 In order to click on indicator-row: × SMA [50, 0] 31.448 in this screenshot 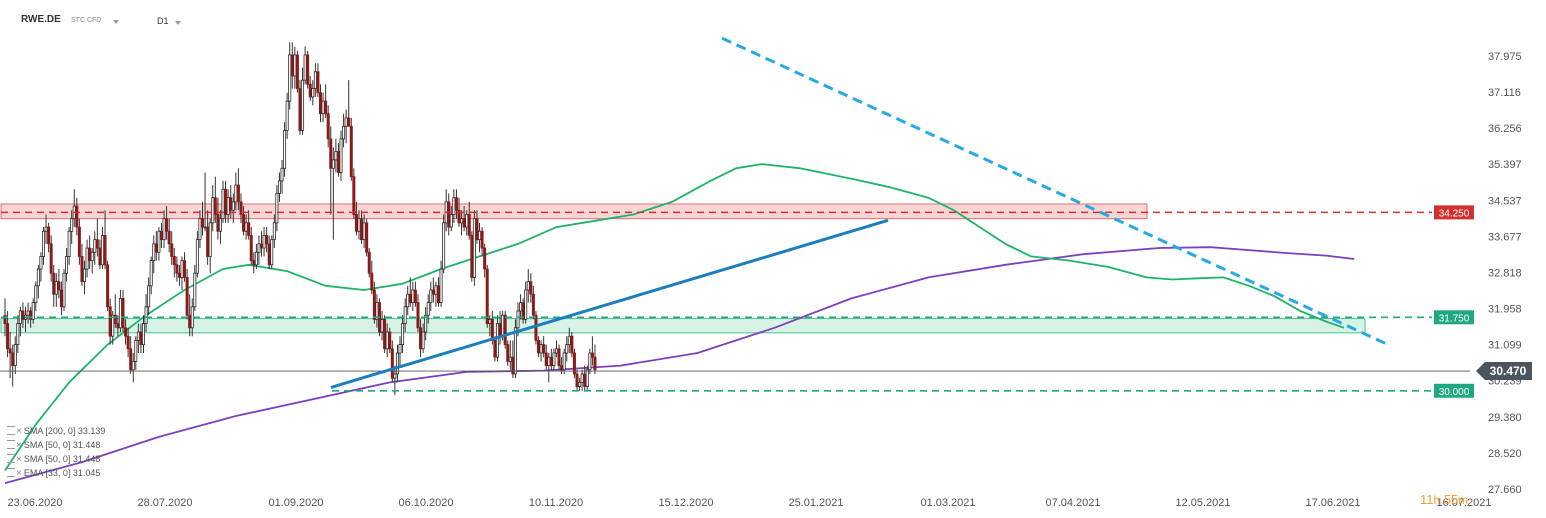, I will do `click(53, 445)`.